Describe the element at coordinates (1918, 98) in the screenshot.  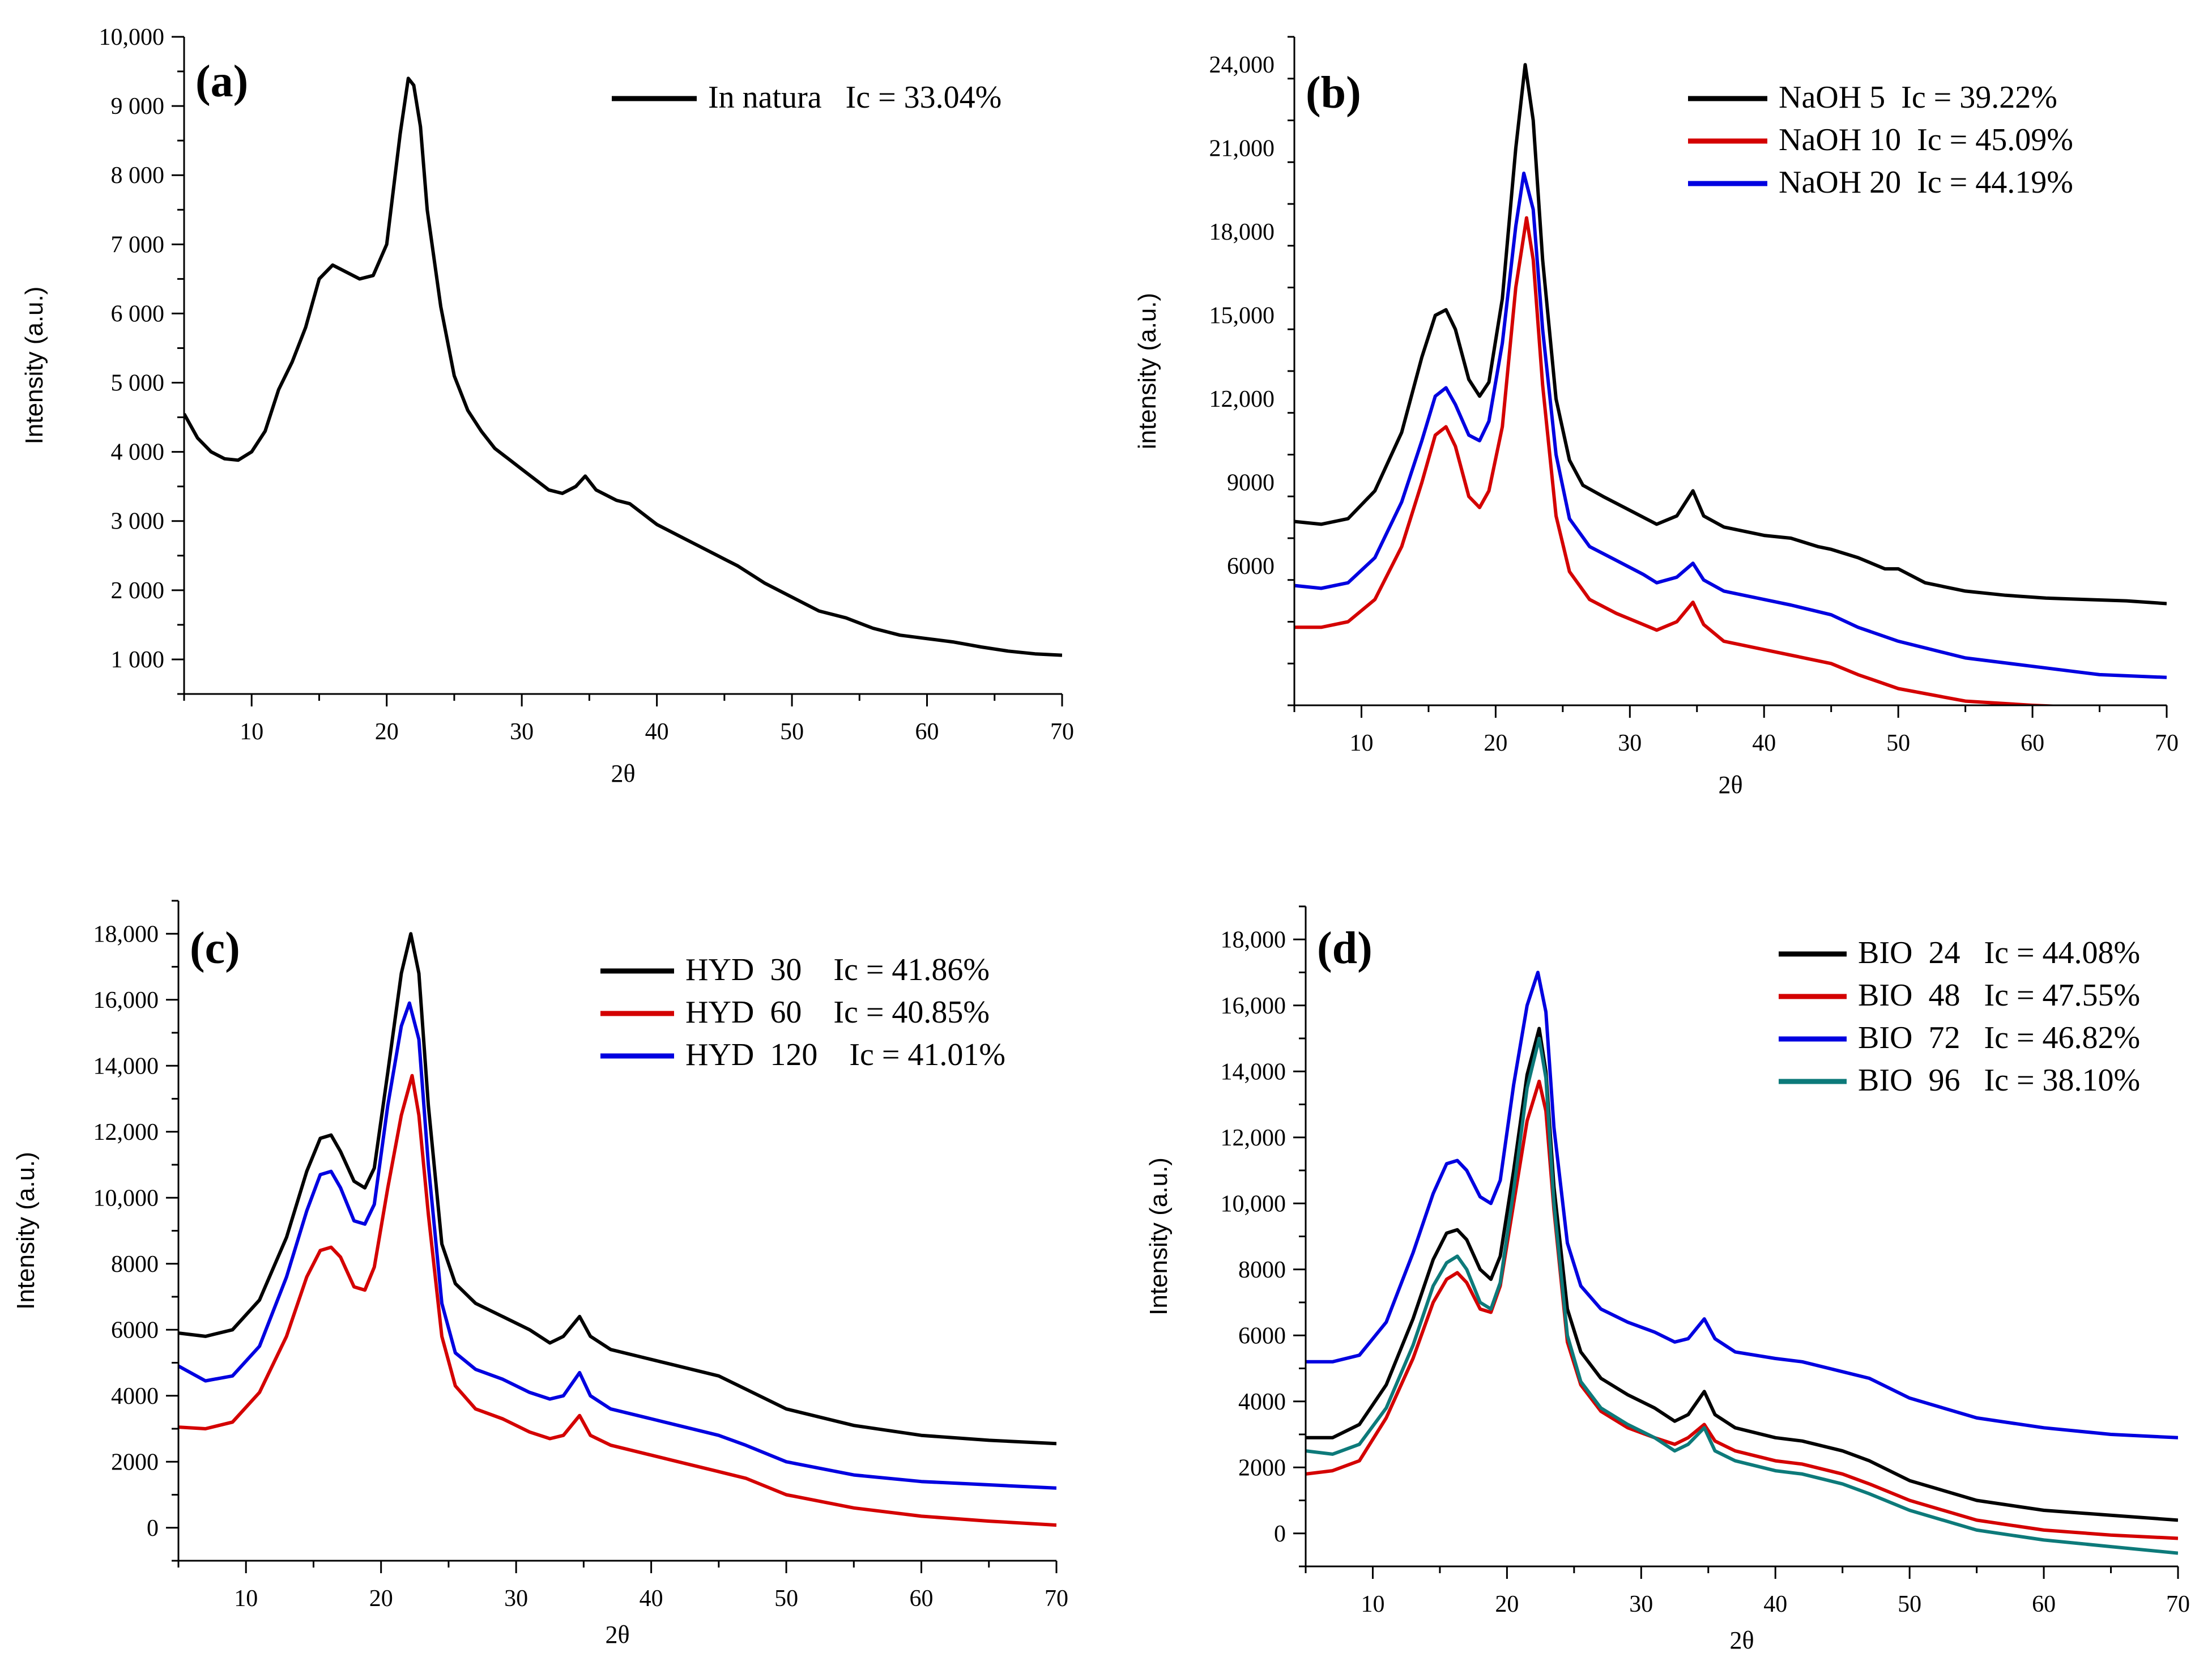
I see `legend-label: NaOH 5 Ic = 39.22%` at that location.